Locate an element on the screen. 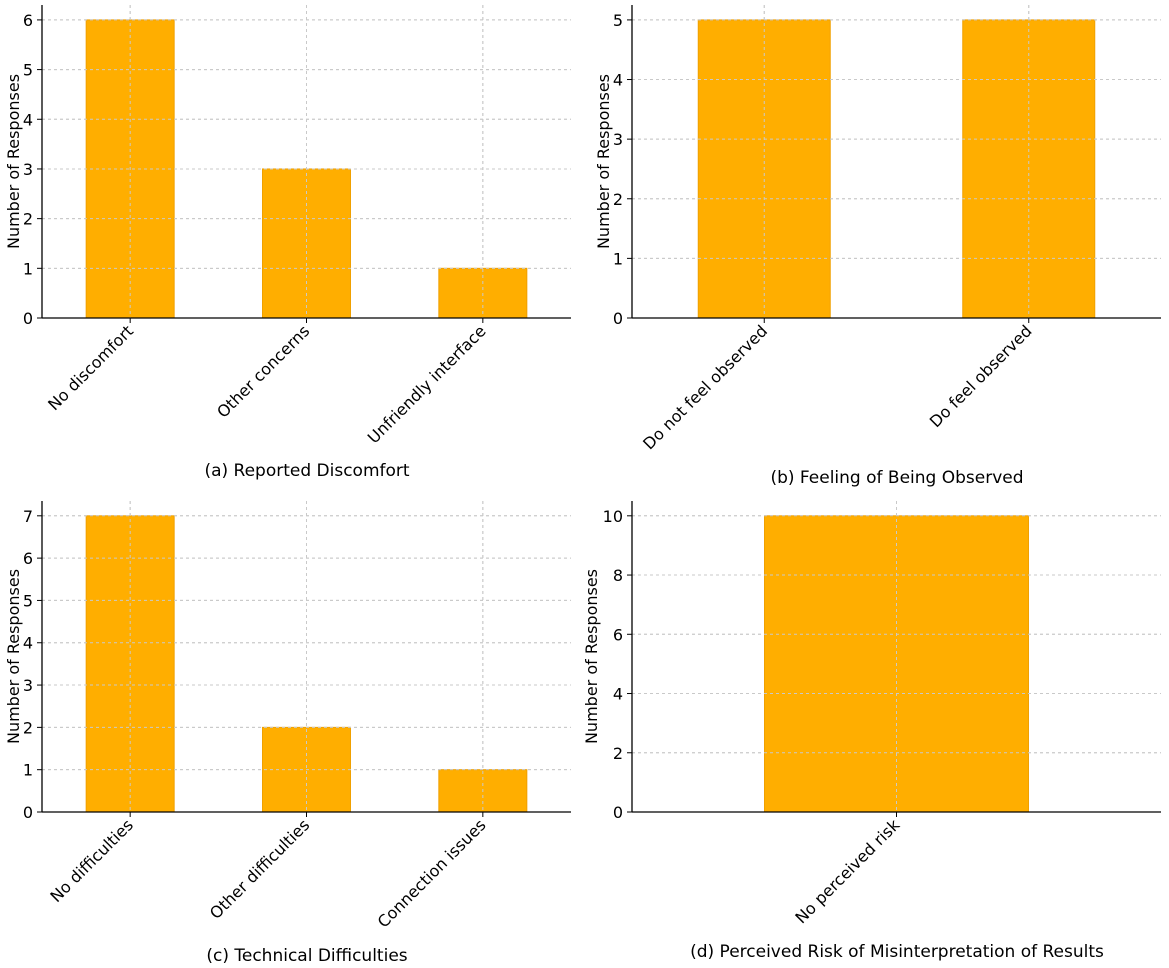  x-tick-label: Connection issues is located at coordinates (432, 873).